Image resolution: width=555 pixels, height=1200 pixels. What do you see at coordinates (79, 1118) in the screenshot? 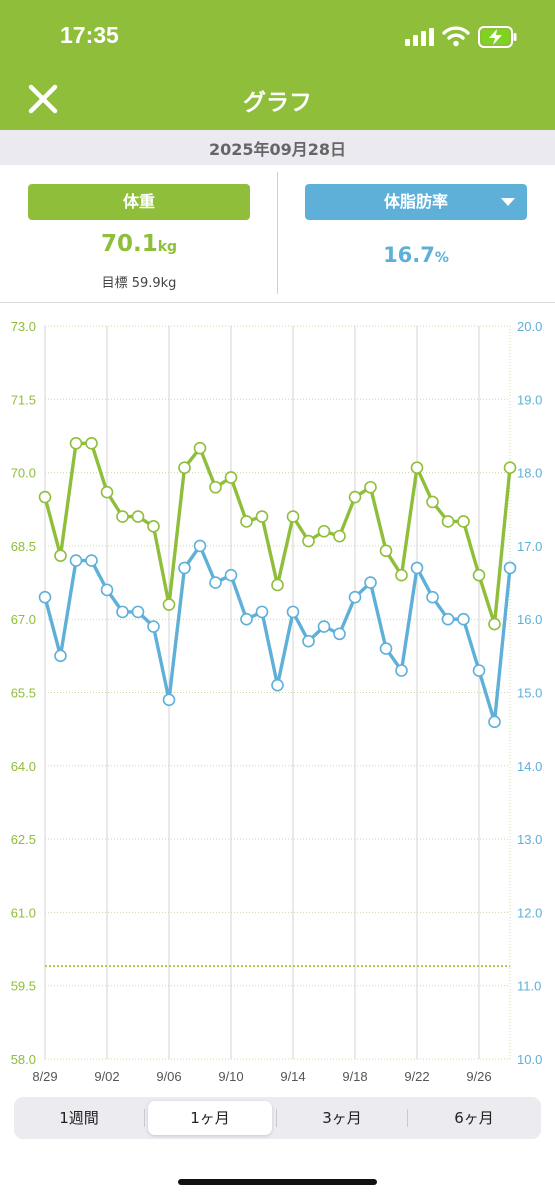
I see `period-tab-1week: 1週間` at bounding box center [79, 1118].